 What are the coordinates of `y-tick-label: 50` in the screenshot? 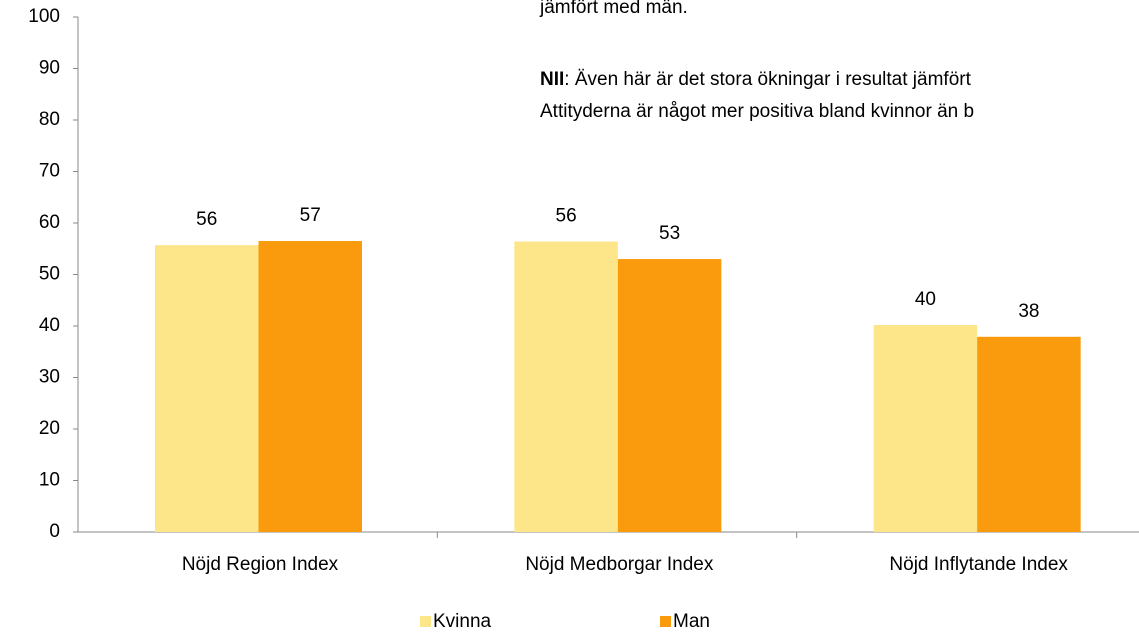 It's located at (49, 274).